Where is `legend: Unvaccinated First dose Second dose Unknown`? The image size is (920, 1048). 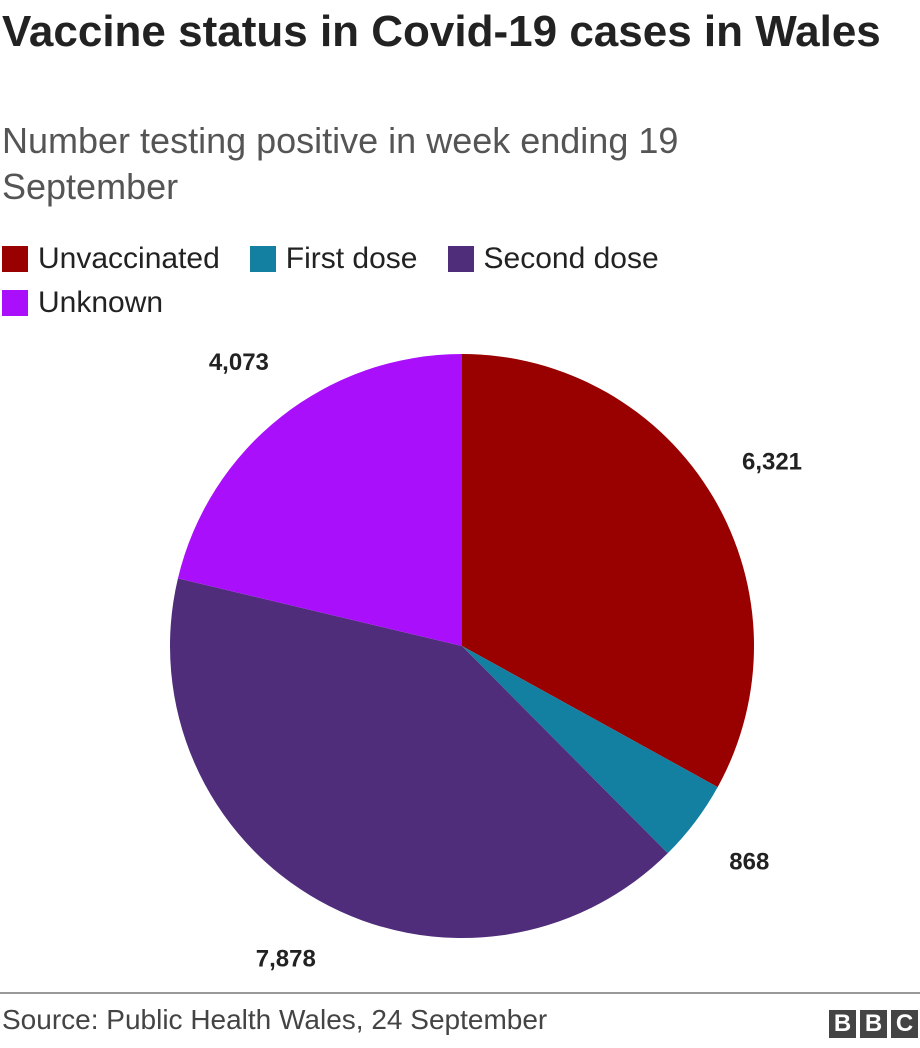
legend: Unvaccinated First dose Second dose Unknown is located at coordinates (392, 281).